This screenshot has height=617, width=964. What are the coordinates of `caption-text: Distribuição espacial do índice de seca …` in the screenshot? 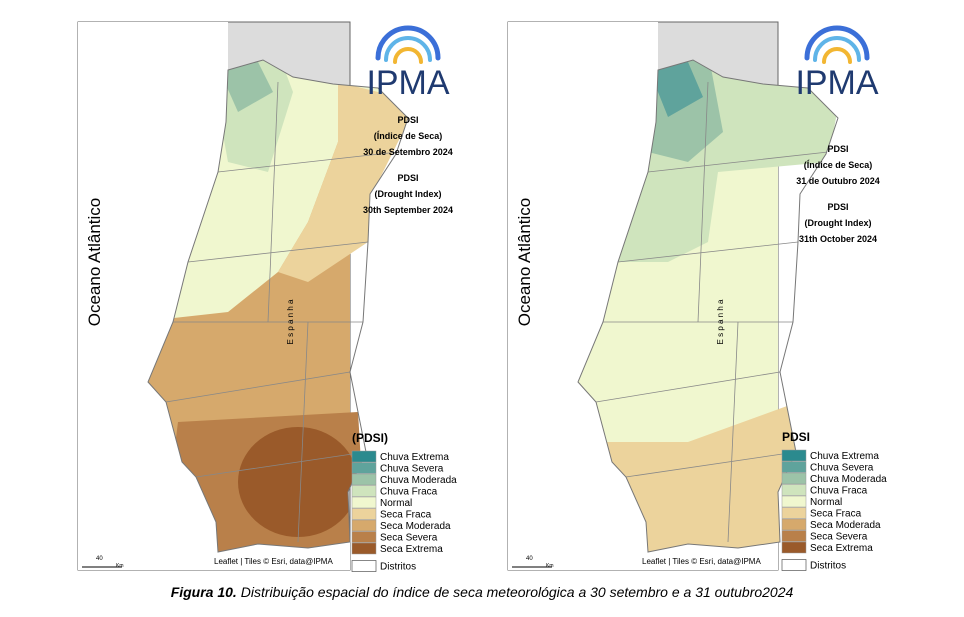 It's located at (515, 592).